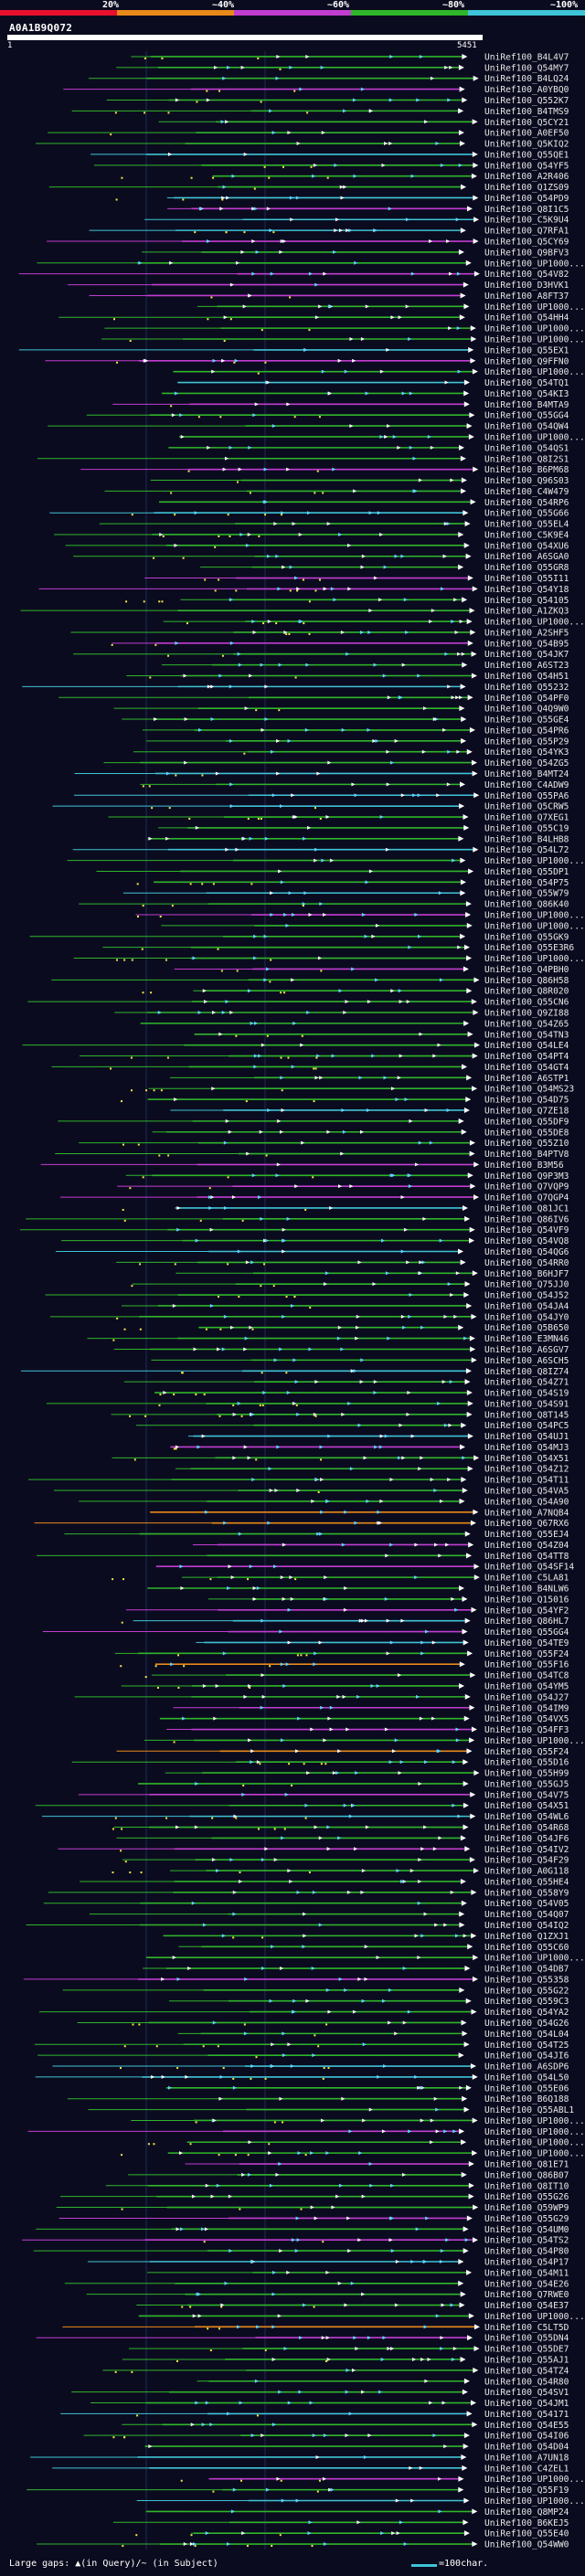  Describe the element at coordinates (326, 2437) in the screenshot. I see `hit-row: UniRef100_Q54I06` at that location.